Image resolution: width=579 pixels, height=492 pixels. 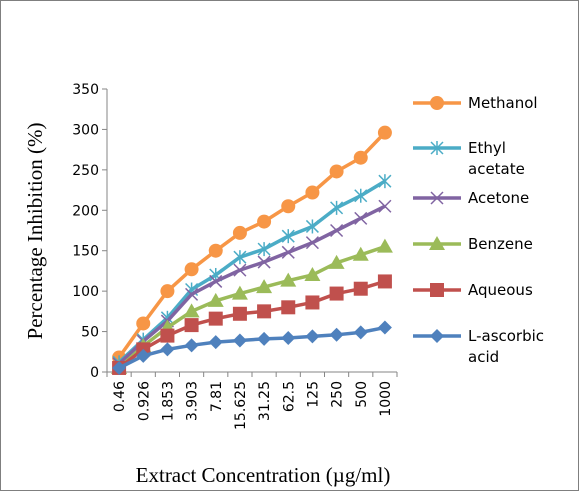 What do you see at coordinates (473, 244) in the screenshot?
I see `legend-item-benzene: Benzene` at bounding box center [473, 244].